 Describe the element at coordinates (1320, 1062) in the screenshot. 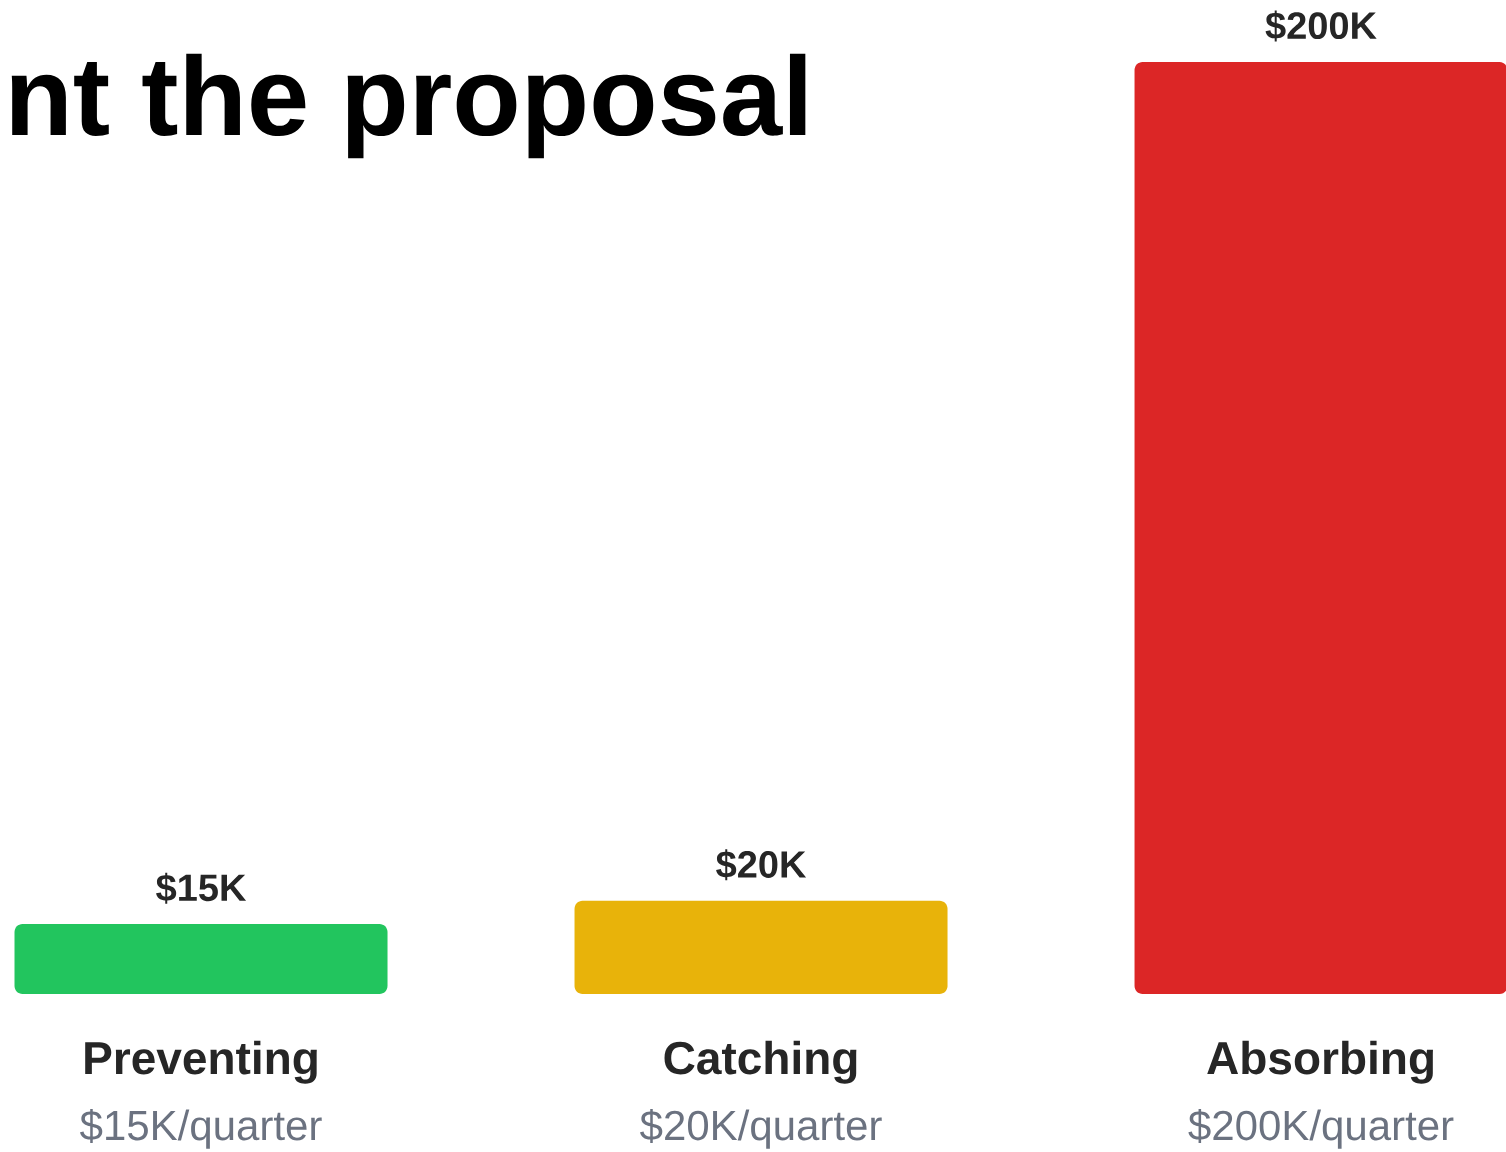

I see `x-tick-label: Absorbing` at that location.